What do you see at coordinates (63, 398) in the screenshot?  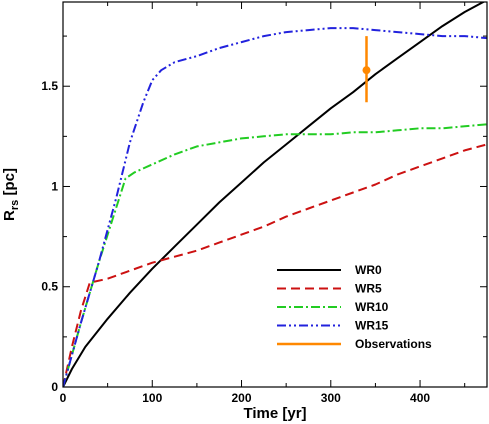 I see `x-tick-label: 0` at bounding box center [63, 398].